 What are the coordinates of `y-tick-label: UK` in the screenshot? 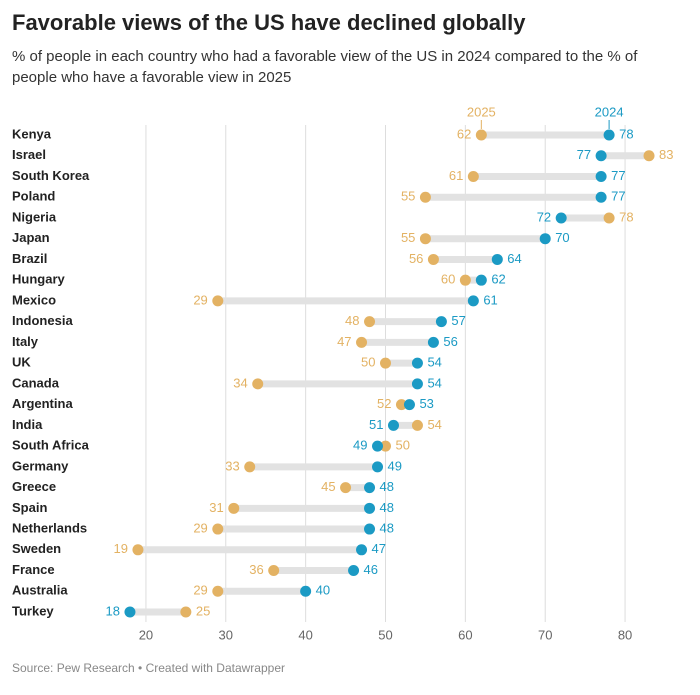 It's located at (21, 362).